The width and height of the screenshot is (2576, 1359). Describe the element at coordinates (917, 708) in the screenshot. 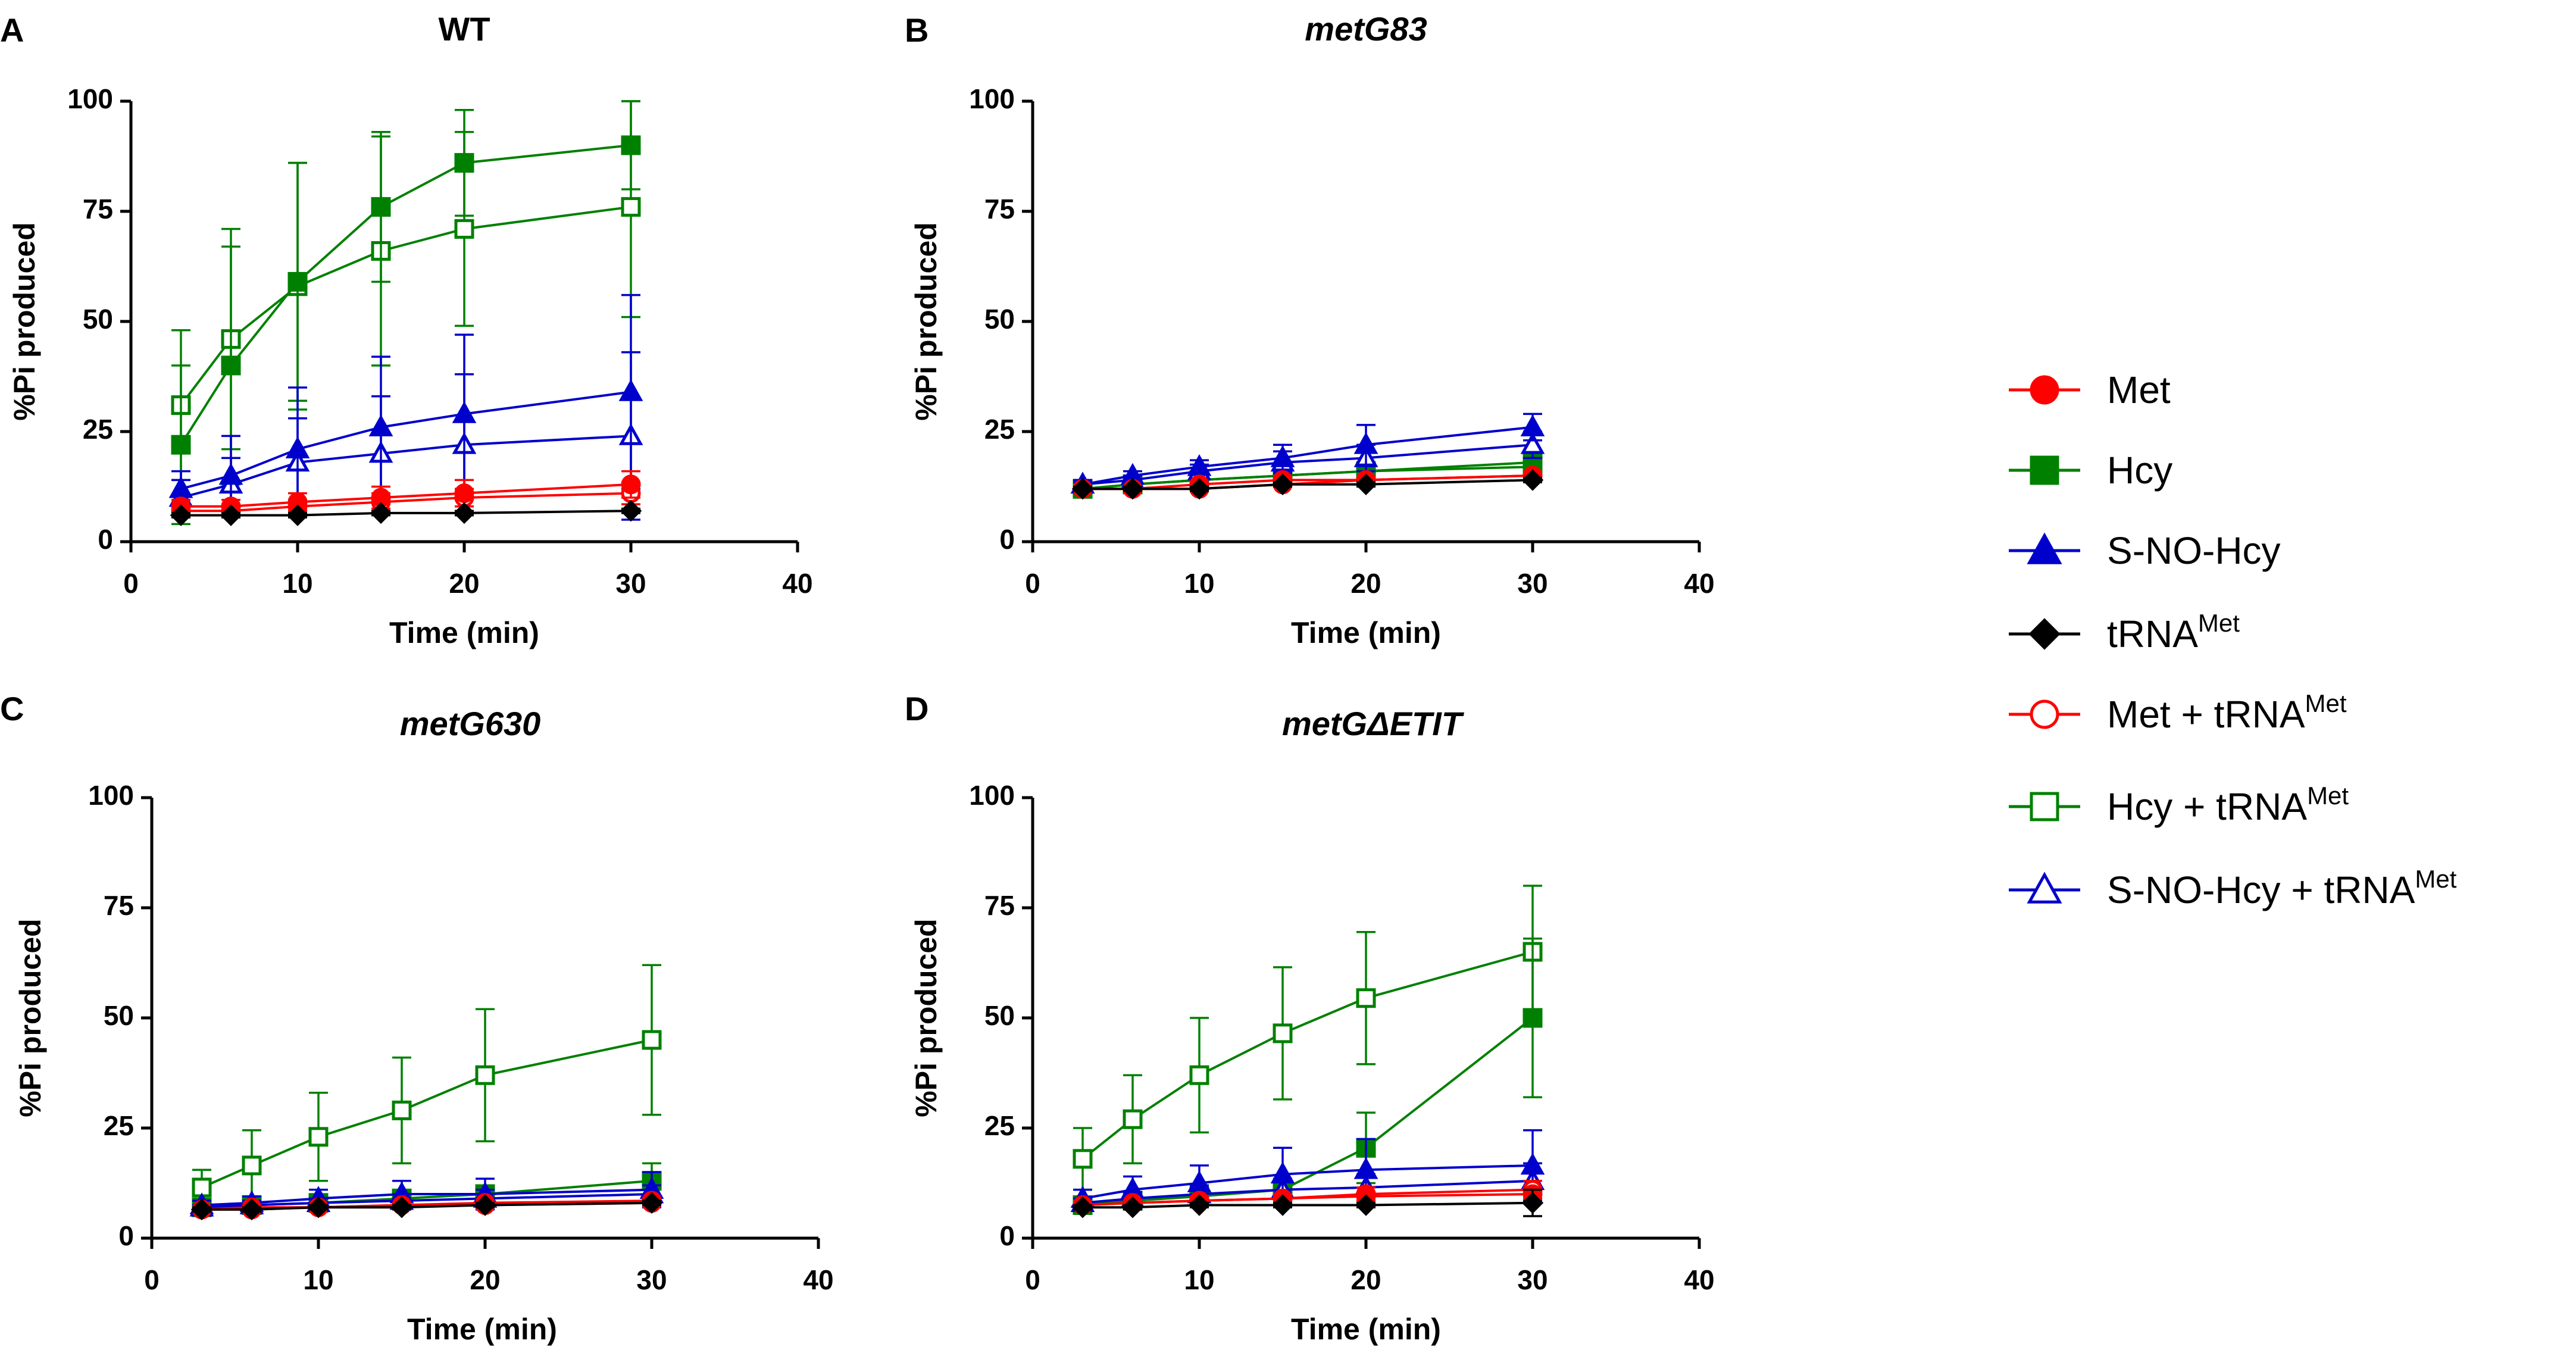

I see `panel-letter-d: D` at that location.